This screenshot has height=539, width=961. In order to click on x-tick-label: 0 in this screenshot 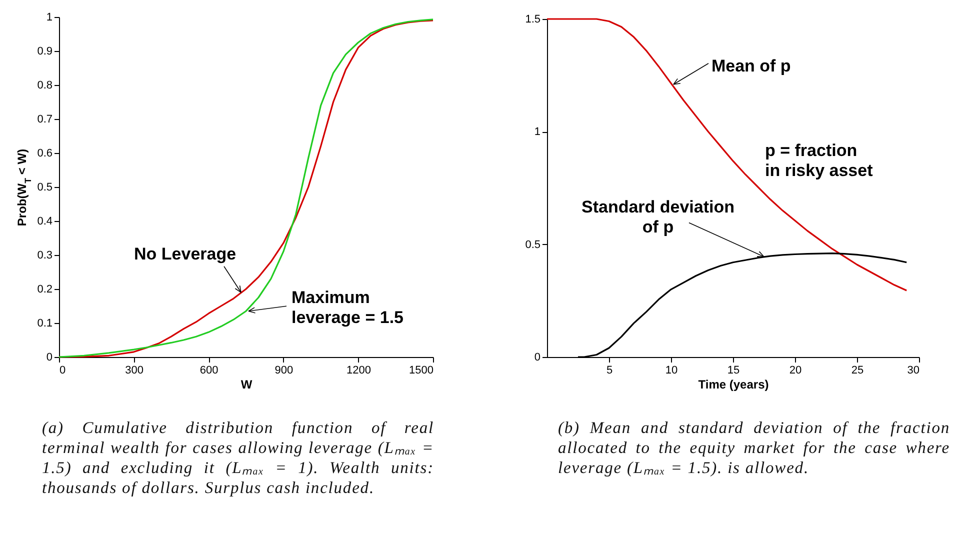, I will do `click(63, 370)`.